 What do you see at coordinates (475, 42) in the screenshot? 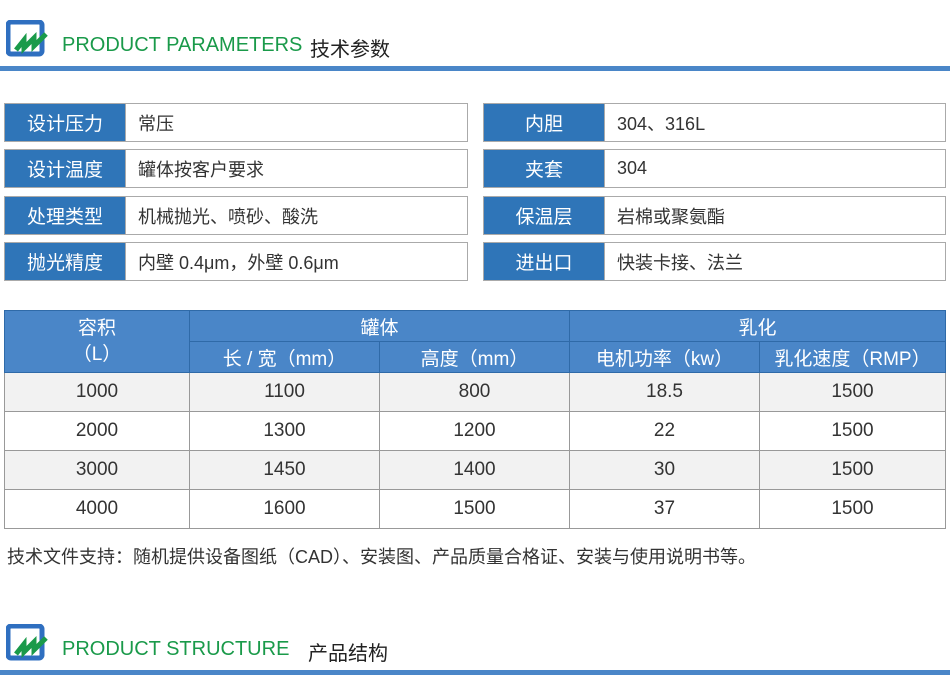
I see `section-heading-parameters: PRODUCT PARAMETERS 技术参数` at bounding box center [475, 42].